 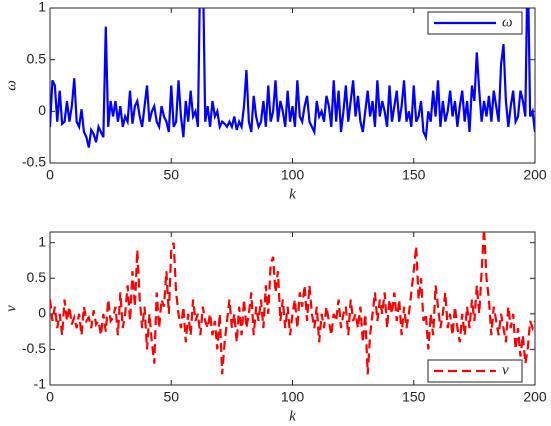 I want to click on y-tick-label: -1, so click(x=40, y=384).